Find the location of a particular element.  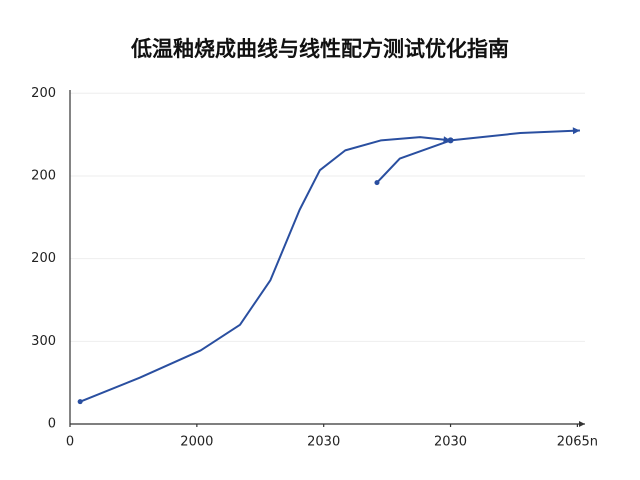

y-tick-label: 300 is located at coordinates (43, 341).